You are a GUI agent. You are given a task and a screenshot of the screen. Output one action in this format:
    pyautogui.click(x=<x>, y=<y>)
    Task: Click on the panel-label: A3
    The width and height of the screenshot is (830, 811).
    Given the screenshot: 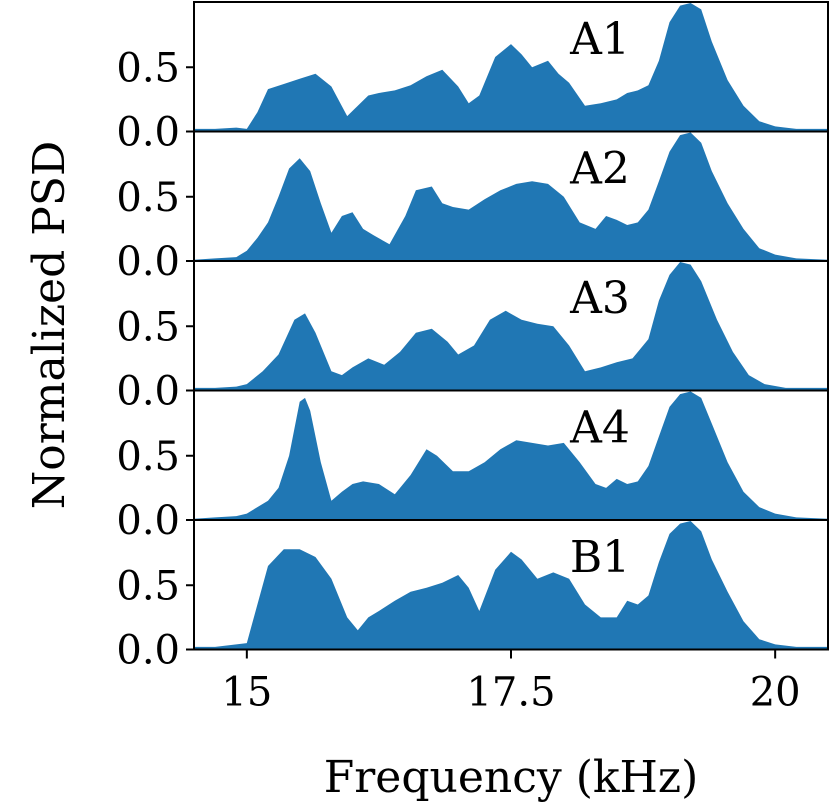 What is the action you would take?
    pyautogui.click(x=599, y=298)
    